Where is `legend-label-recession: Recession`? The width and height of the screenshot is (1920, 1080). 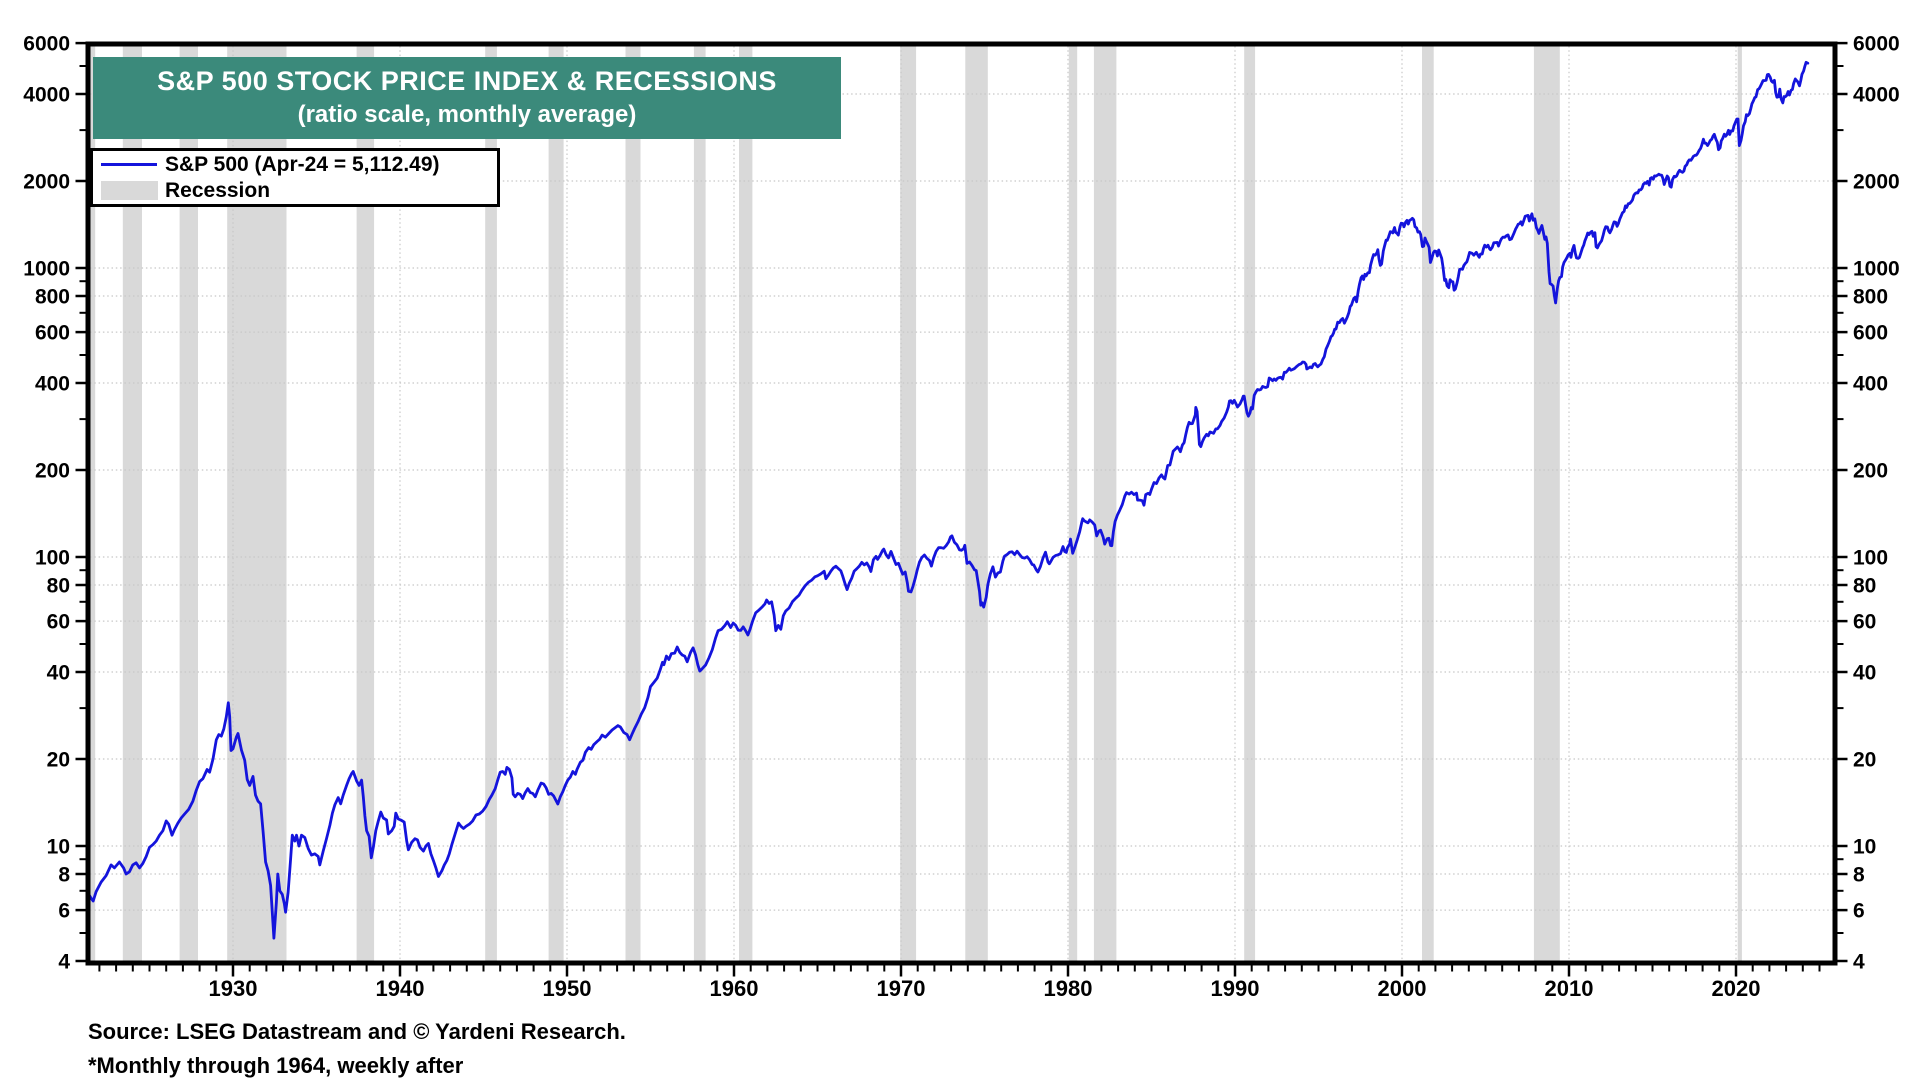 legend-label-recession: Recession is located at coordinates (218, 190).